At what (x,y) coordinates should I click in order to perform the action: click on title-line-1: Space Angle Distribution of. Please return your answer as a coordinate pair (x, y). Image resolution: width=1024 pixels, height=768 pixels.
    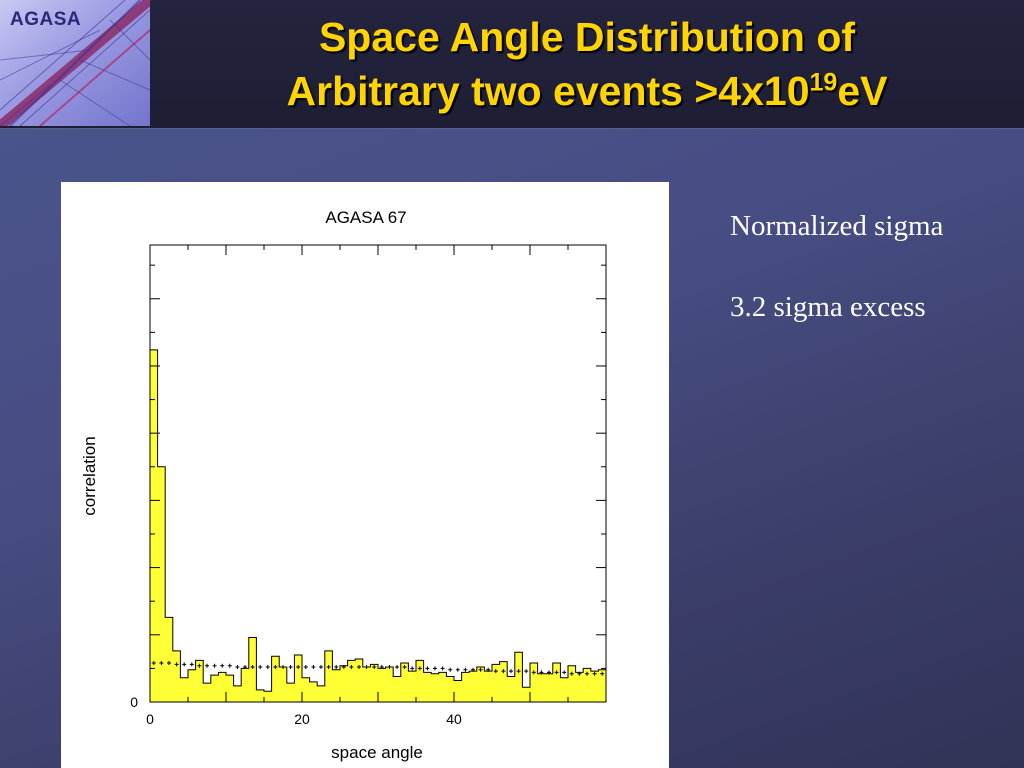
    Looking at the image, I should click on (587, 37).